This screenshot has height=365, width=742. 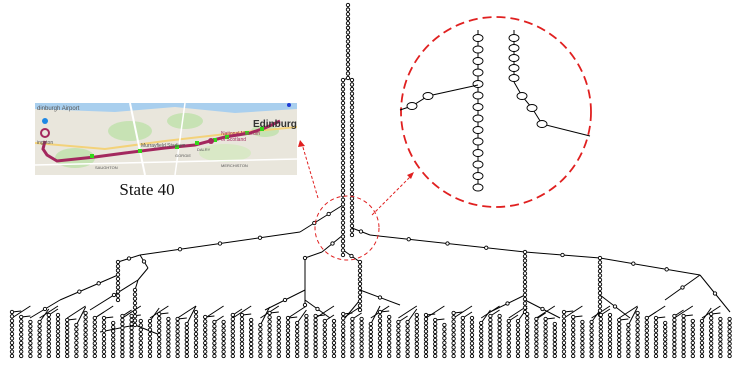 What do you see at coordinates (234, 165) in the screenshot?
I see `map-label-merchiston: MERCHISTON` at bounding box center [234, 165].